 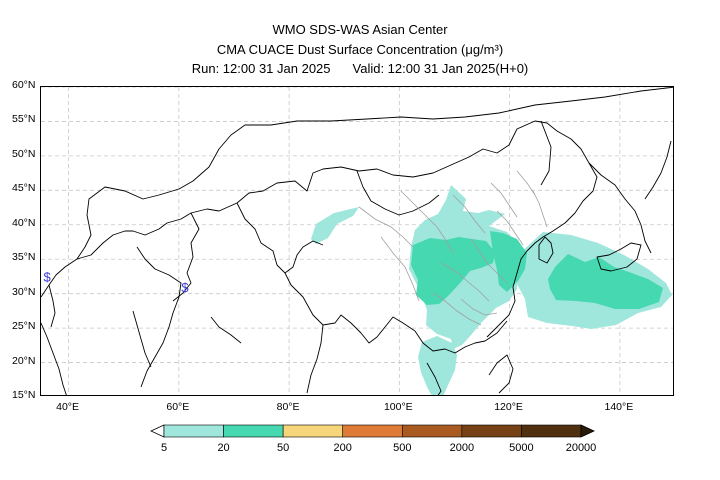 I want to click on lat-tick-label: 35°N, so click(x=24, y=257).